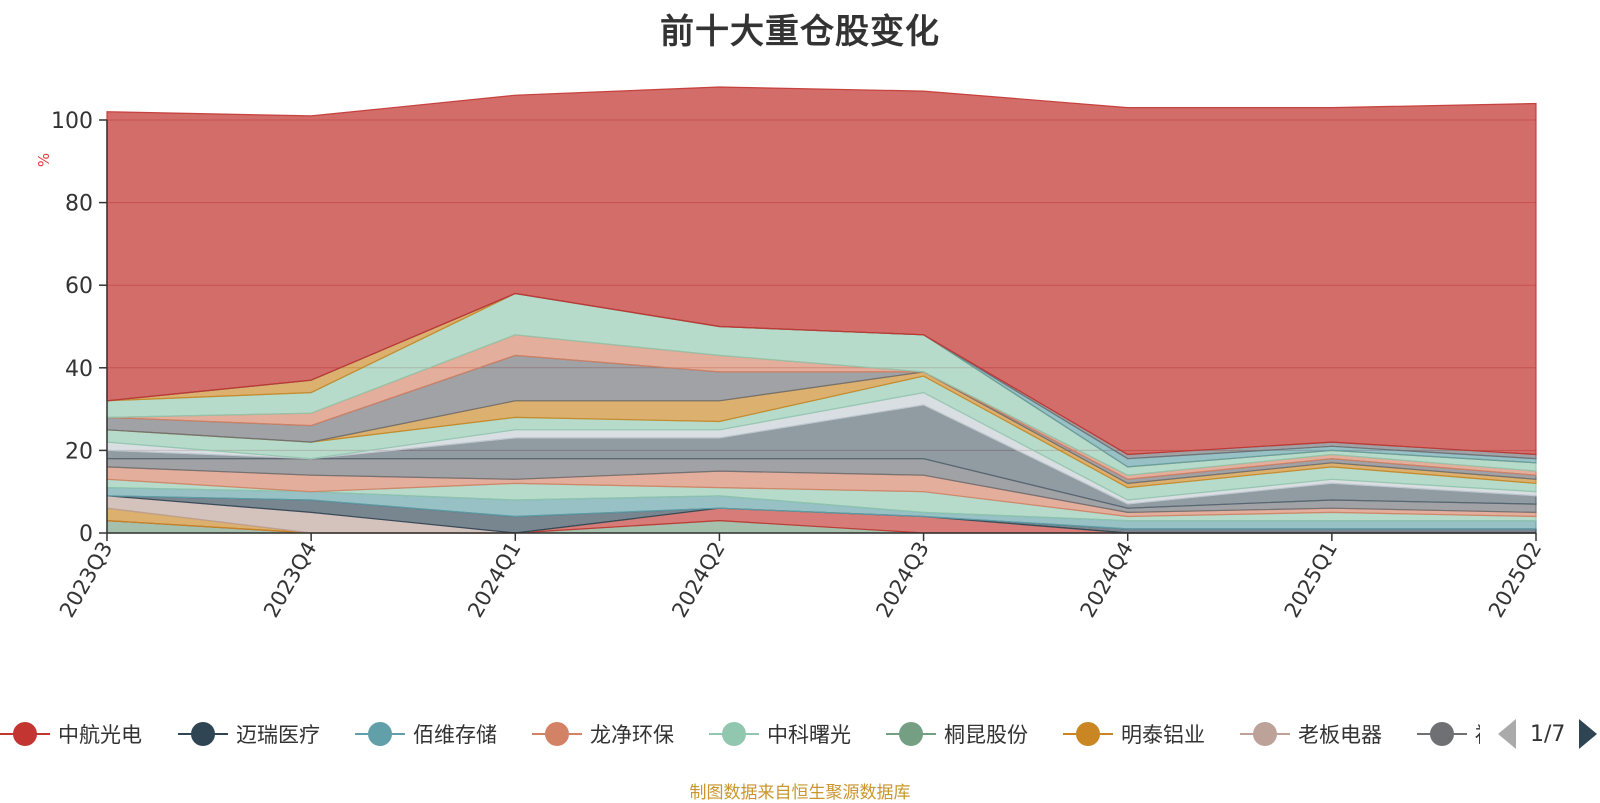  What do you see at coordinates (100, 735) in the screenshot?
I see `legend-label: 中航光电` at bounding box center [100, 735].